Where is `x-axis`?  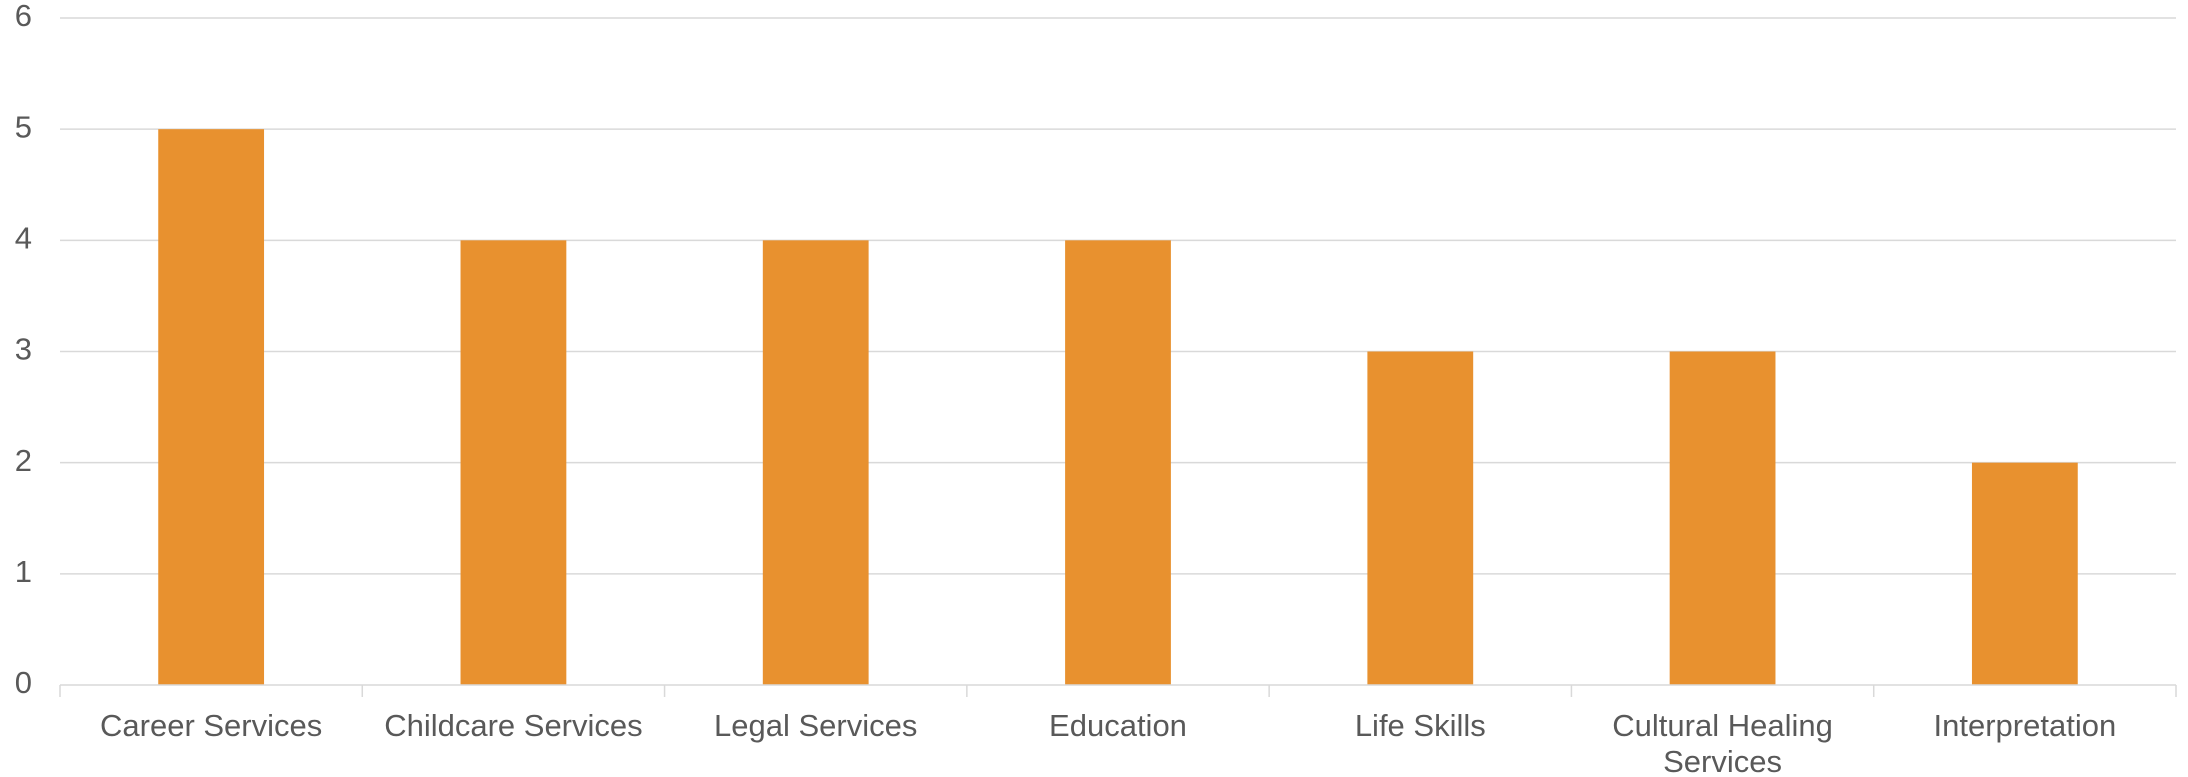
x-axis is located at coordinates (1118, 690).